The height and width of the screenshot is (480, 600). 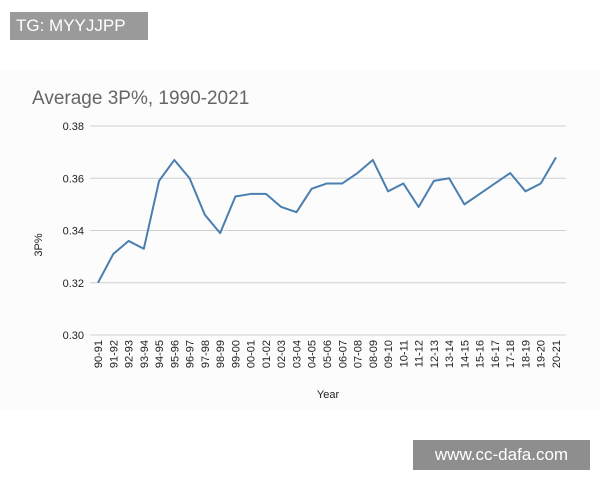 I want to click on x-tick-label: 07-08, so click(x=359, y=354).